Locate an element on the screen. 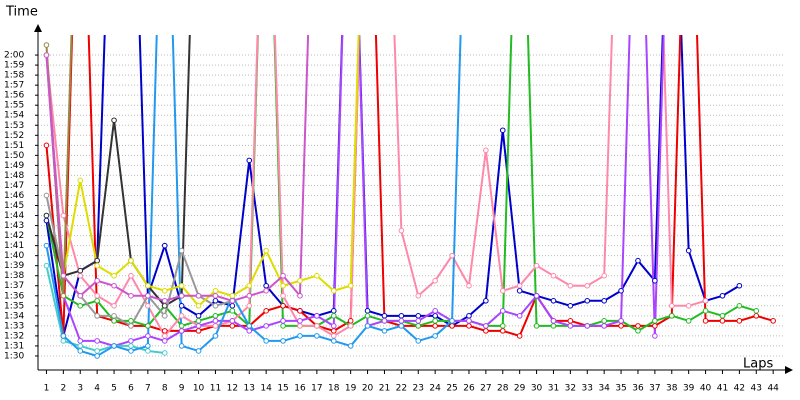 The height and width of the screenshot is (400, 800). x-tick-label: 19 is located at coordinates (351, 389).